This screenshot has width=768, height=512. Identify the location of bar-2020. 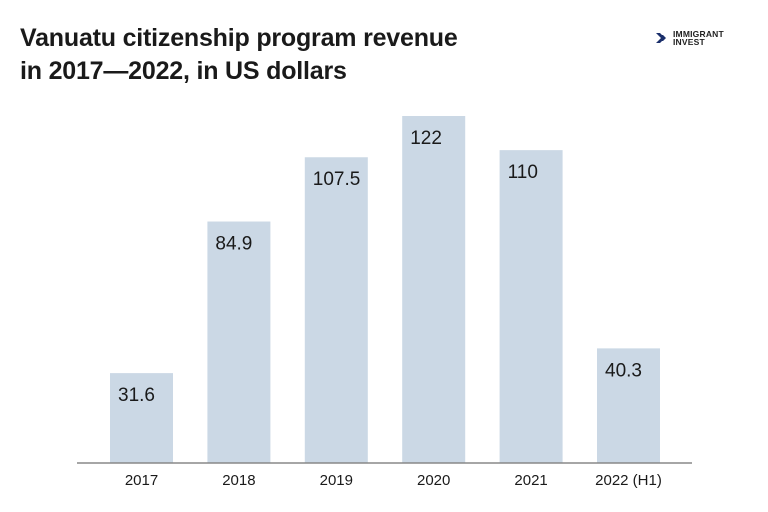
(434, 289).